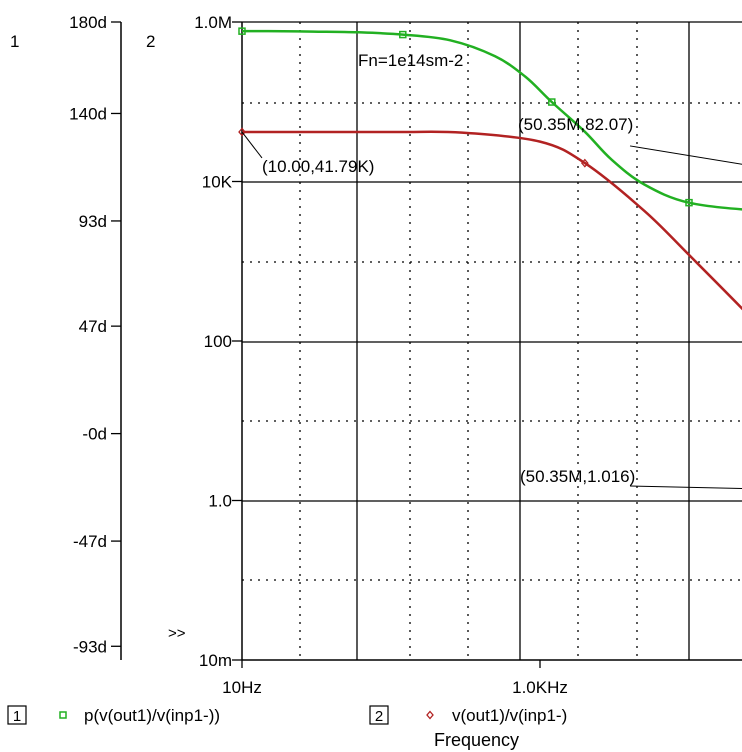 Image resolution: width=742 pixels, height=752 pixels. I want to click on series-markers, so click(465, 117).